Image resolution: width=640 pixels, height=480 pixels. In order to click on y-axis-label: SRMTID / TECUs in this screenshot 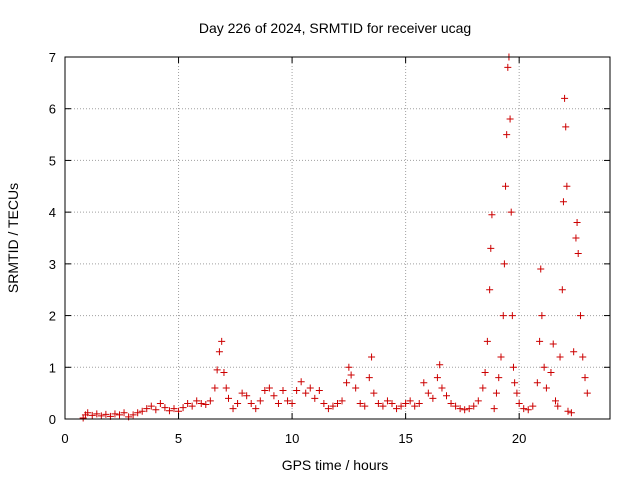, I will do `click(13, 238)`.